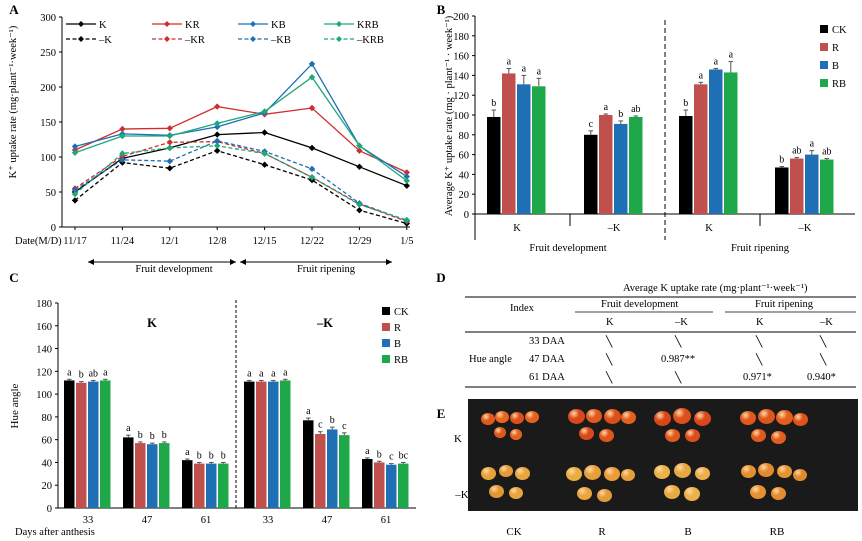 The height and width of the screenshot is (541, 862). Describe the element at coordinates (48, 158) in the screenshot. I see `a-y-tick-label: 100` at that location.